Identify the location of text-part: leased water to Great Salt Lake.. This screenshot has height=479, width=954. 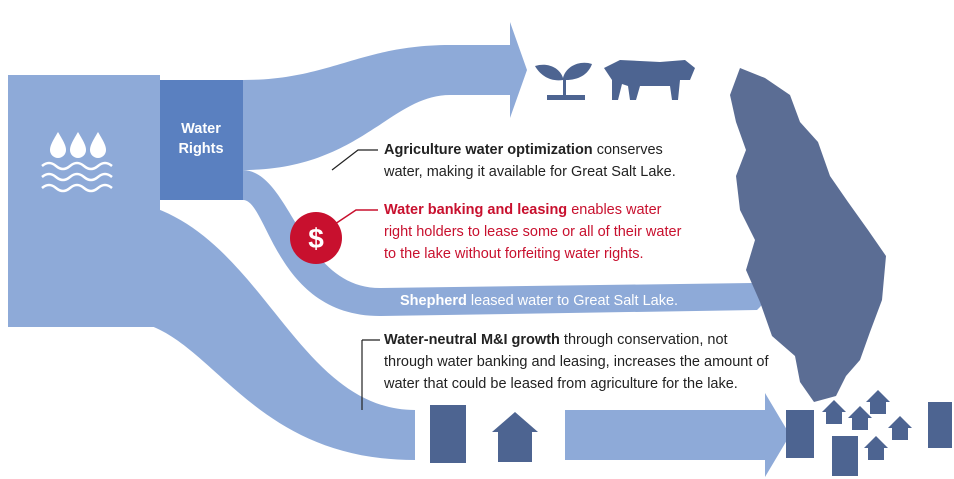
(572, 301).